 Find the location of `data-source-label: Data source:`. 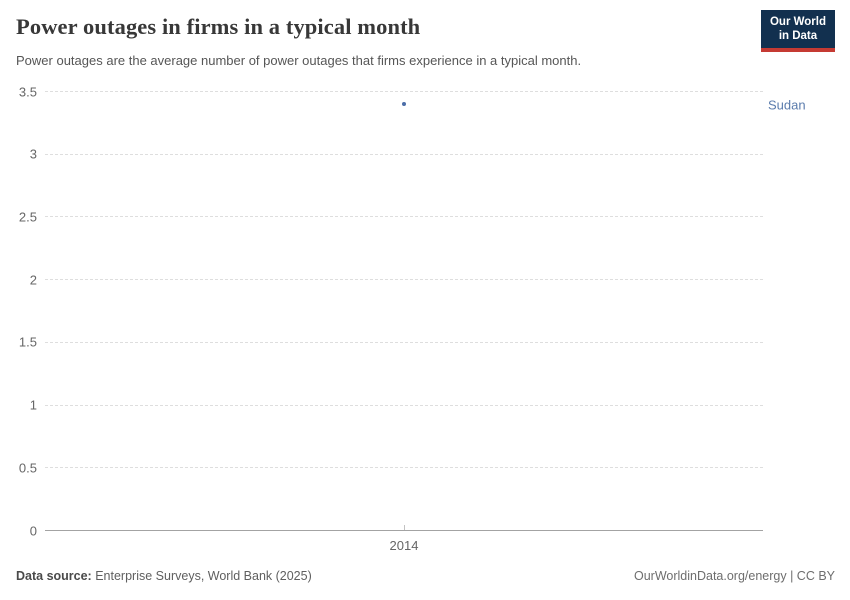

data-source-label: Data source: is located at coordinates (54, 576).